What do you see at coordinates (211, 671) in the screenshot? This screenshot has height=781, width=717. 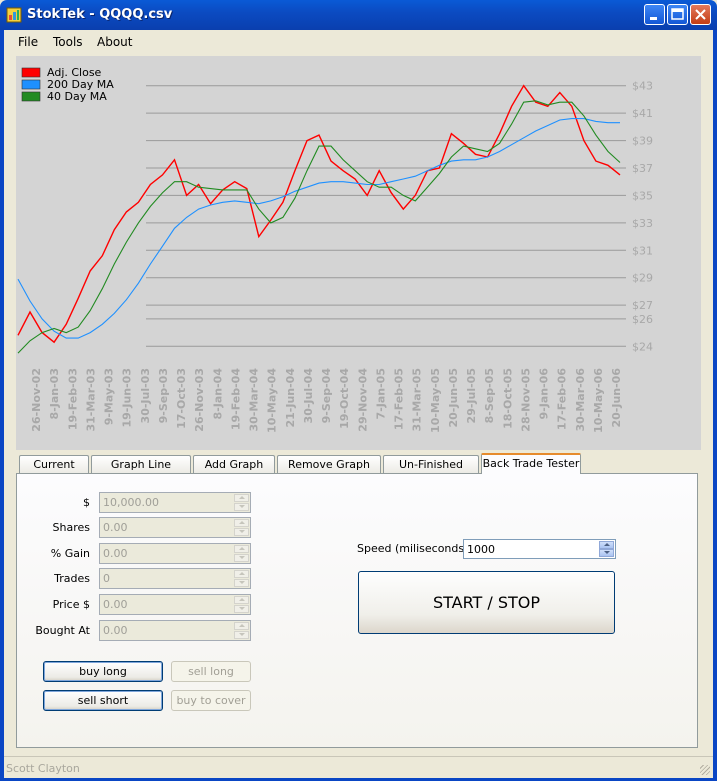 I see `sell-long-button: sell long` at bounding box center [211, 671].